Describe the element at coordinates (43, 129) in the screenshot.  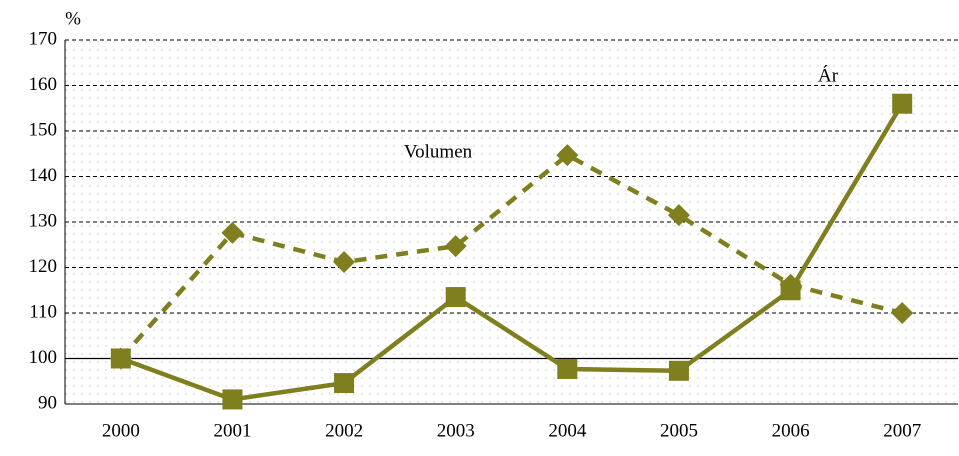
I see `y-tick-label: 150` at that location.